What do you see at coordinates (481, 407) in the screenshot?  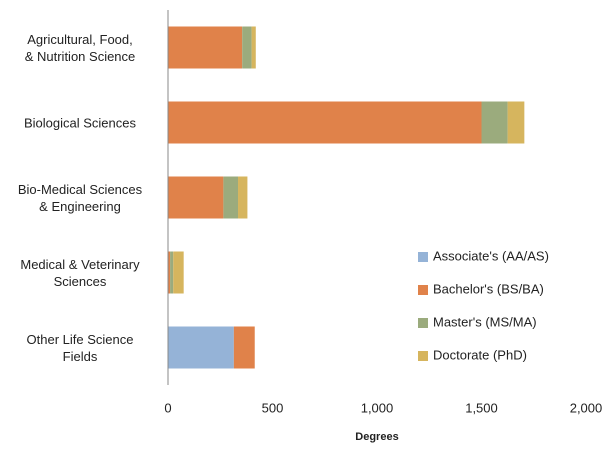 I see `x-tick-label: 1,500` at bounding box center [481, 407].